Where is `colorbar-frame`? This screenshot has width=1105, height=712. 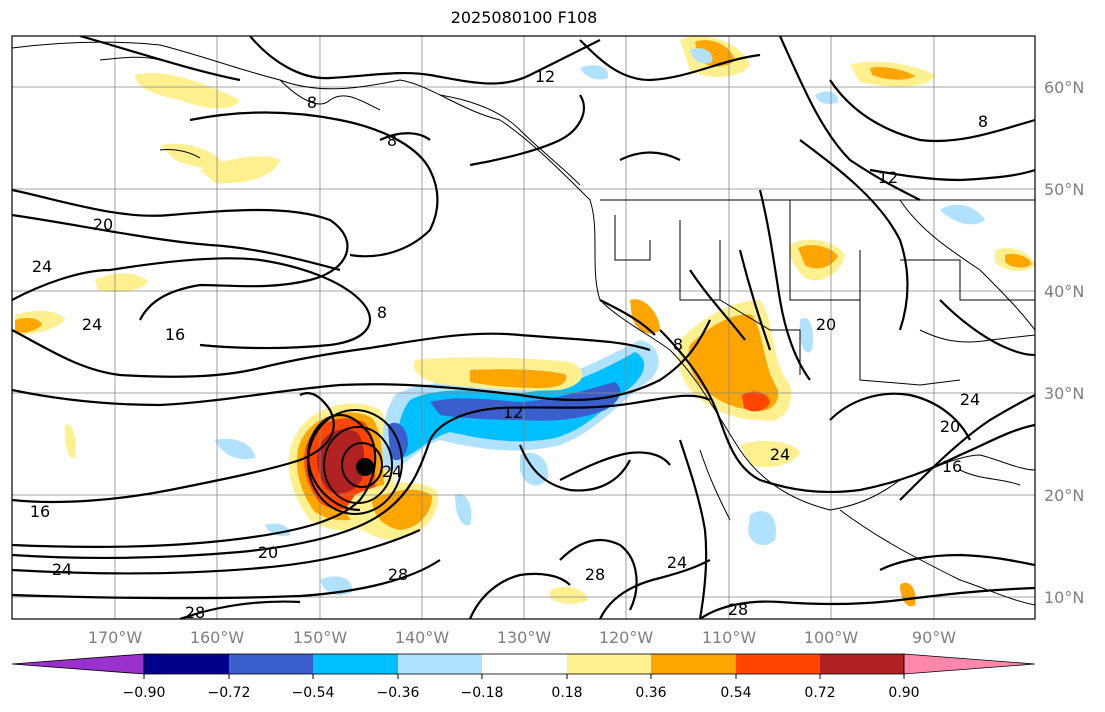
colorbar-frame is located at coordinates (524, 664).